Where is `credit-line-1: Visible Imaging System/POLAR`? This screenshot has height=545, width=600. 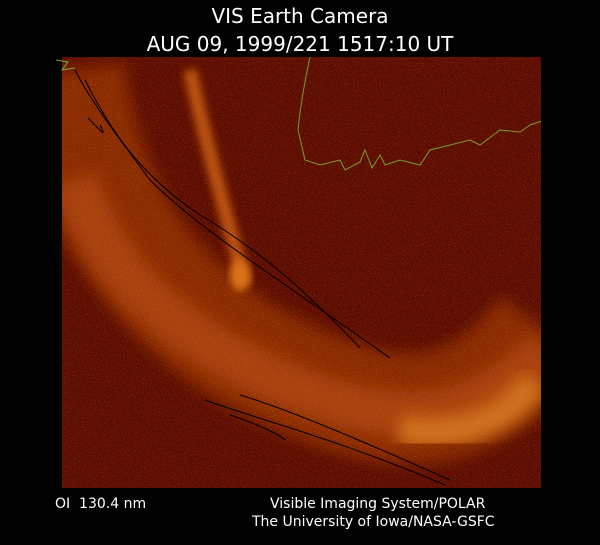 credit-line-1: Visible Imaging System/POLAR is located at coordinates (378, 504).